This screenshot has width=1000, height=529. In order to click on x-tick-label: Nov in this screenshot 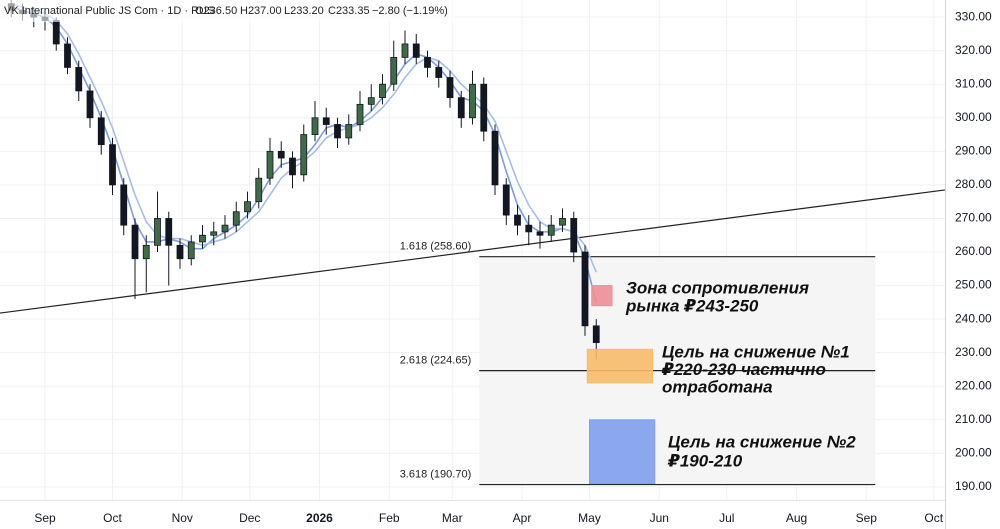, I will do `click(182, 518)`.